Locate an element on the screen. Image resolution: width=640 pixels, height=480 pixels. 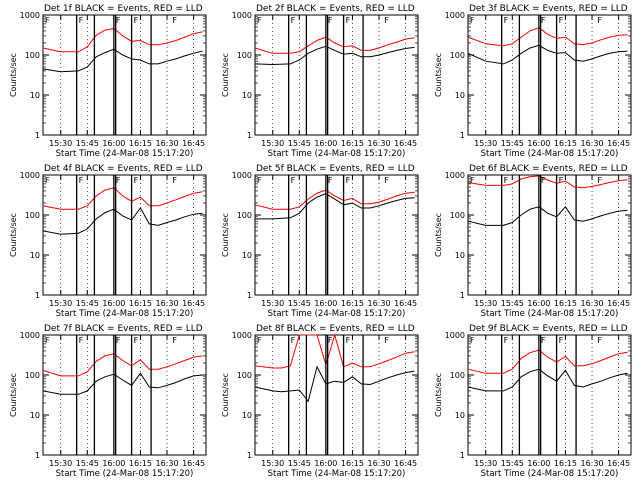
chart-title: Det 5f BLACK = Events, RED = LLD is located at coordinates (335, 169).